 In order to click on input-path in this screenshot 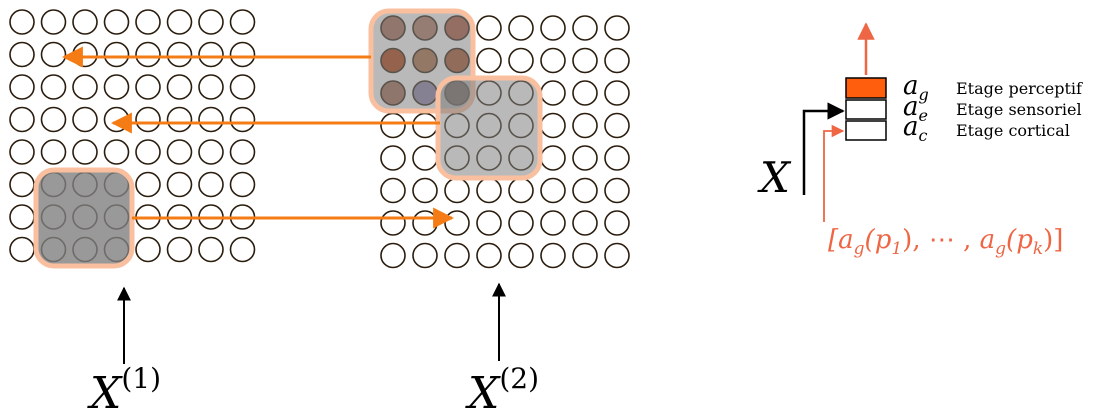, I will do `click(823, 148)`.